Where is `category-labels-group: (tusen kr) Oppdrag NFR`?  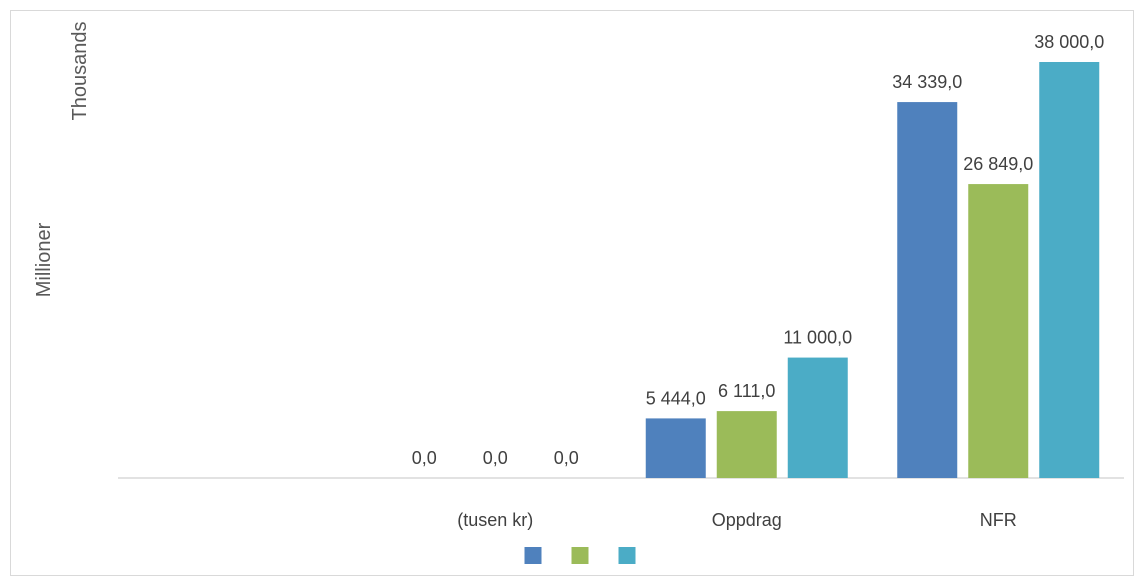 category-labels-group: (tusen kr) Oppdrag NFR is located at coordinates (737, 520).